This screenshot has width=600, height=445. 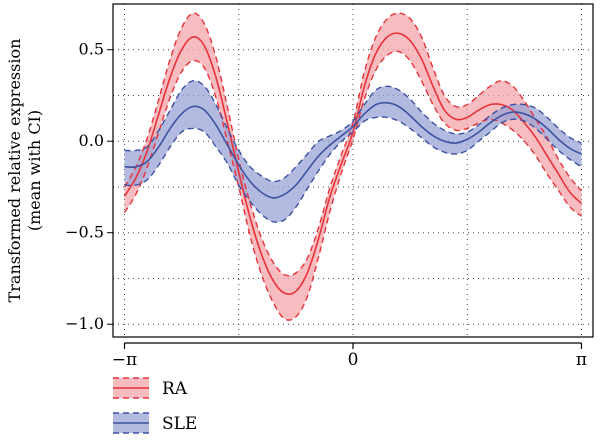 I want to click on legend-item-ra: RA, so click(x=150, y=388).